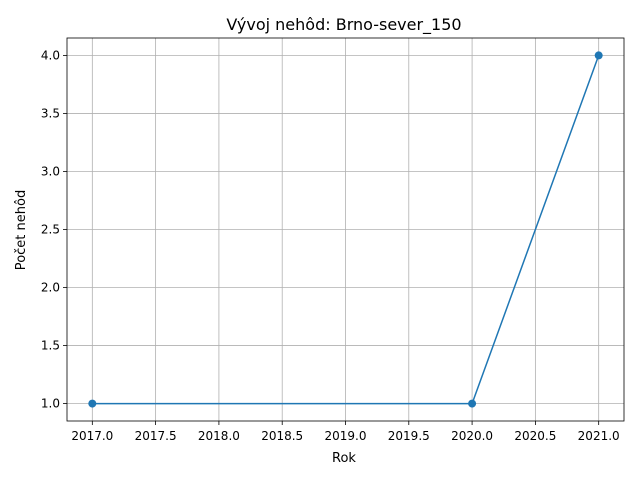 Image resolution: width=640 pixels, height=480 pixels. I want to click on y-axis-label: Počet nehôd, so click(21, 230).